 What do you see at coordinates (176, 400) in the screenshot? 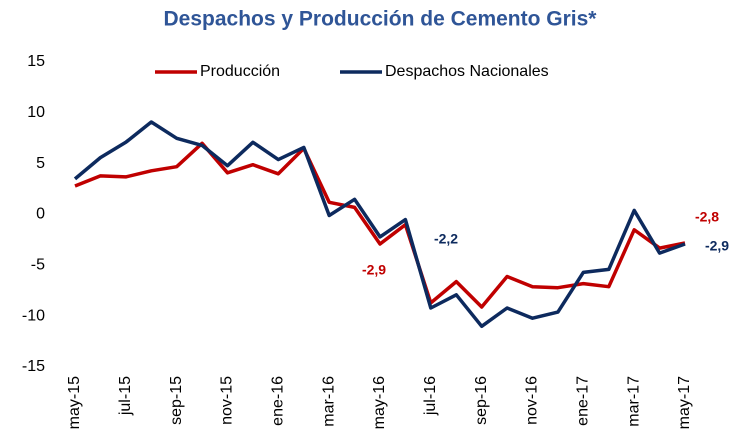
I see `x-tick-label: sep-15` at bounding box center [176, 400].